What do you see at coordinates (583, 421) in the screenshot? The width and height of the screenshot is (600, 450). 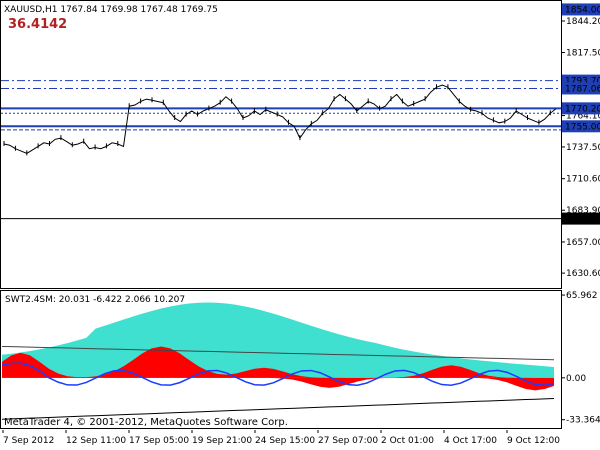 I see `indicator-axis-label: -33.364` at bounding box center [583, 421].